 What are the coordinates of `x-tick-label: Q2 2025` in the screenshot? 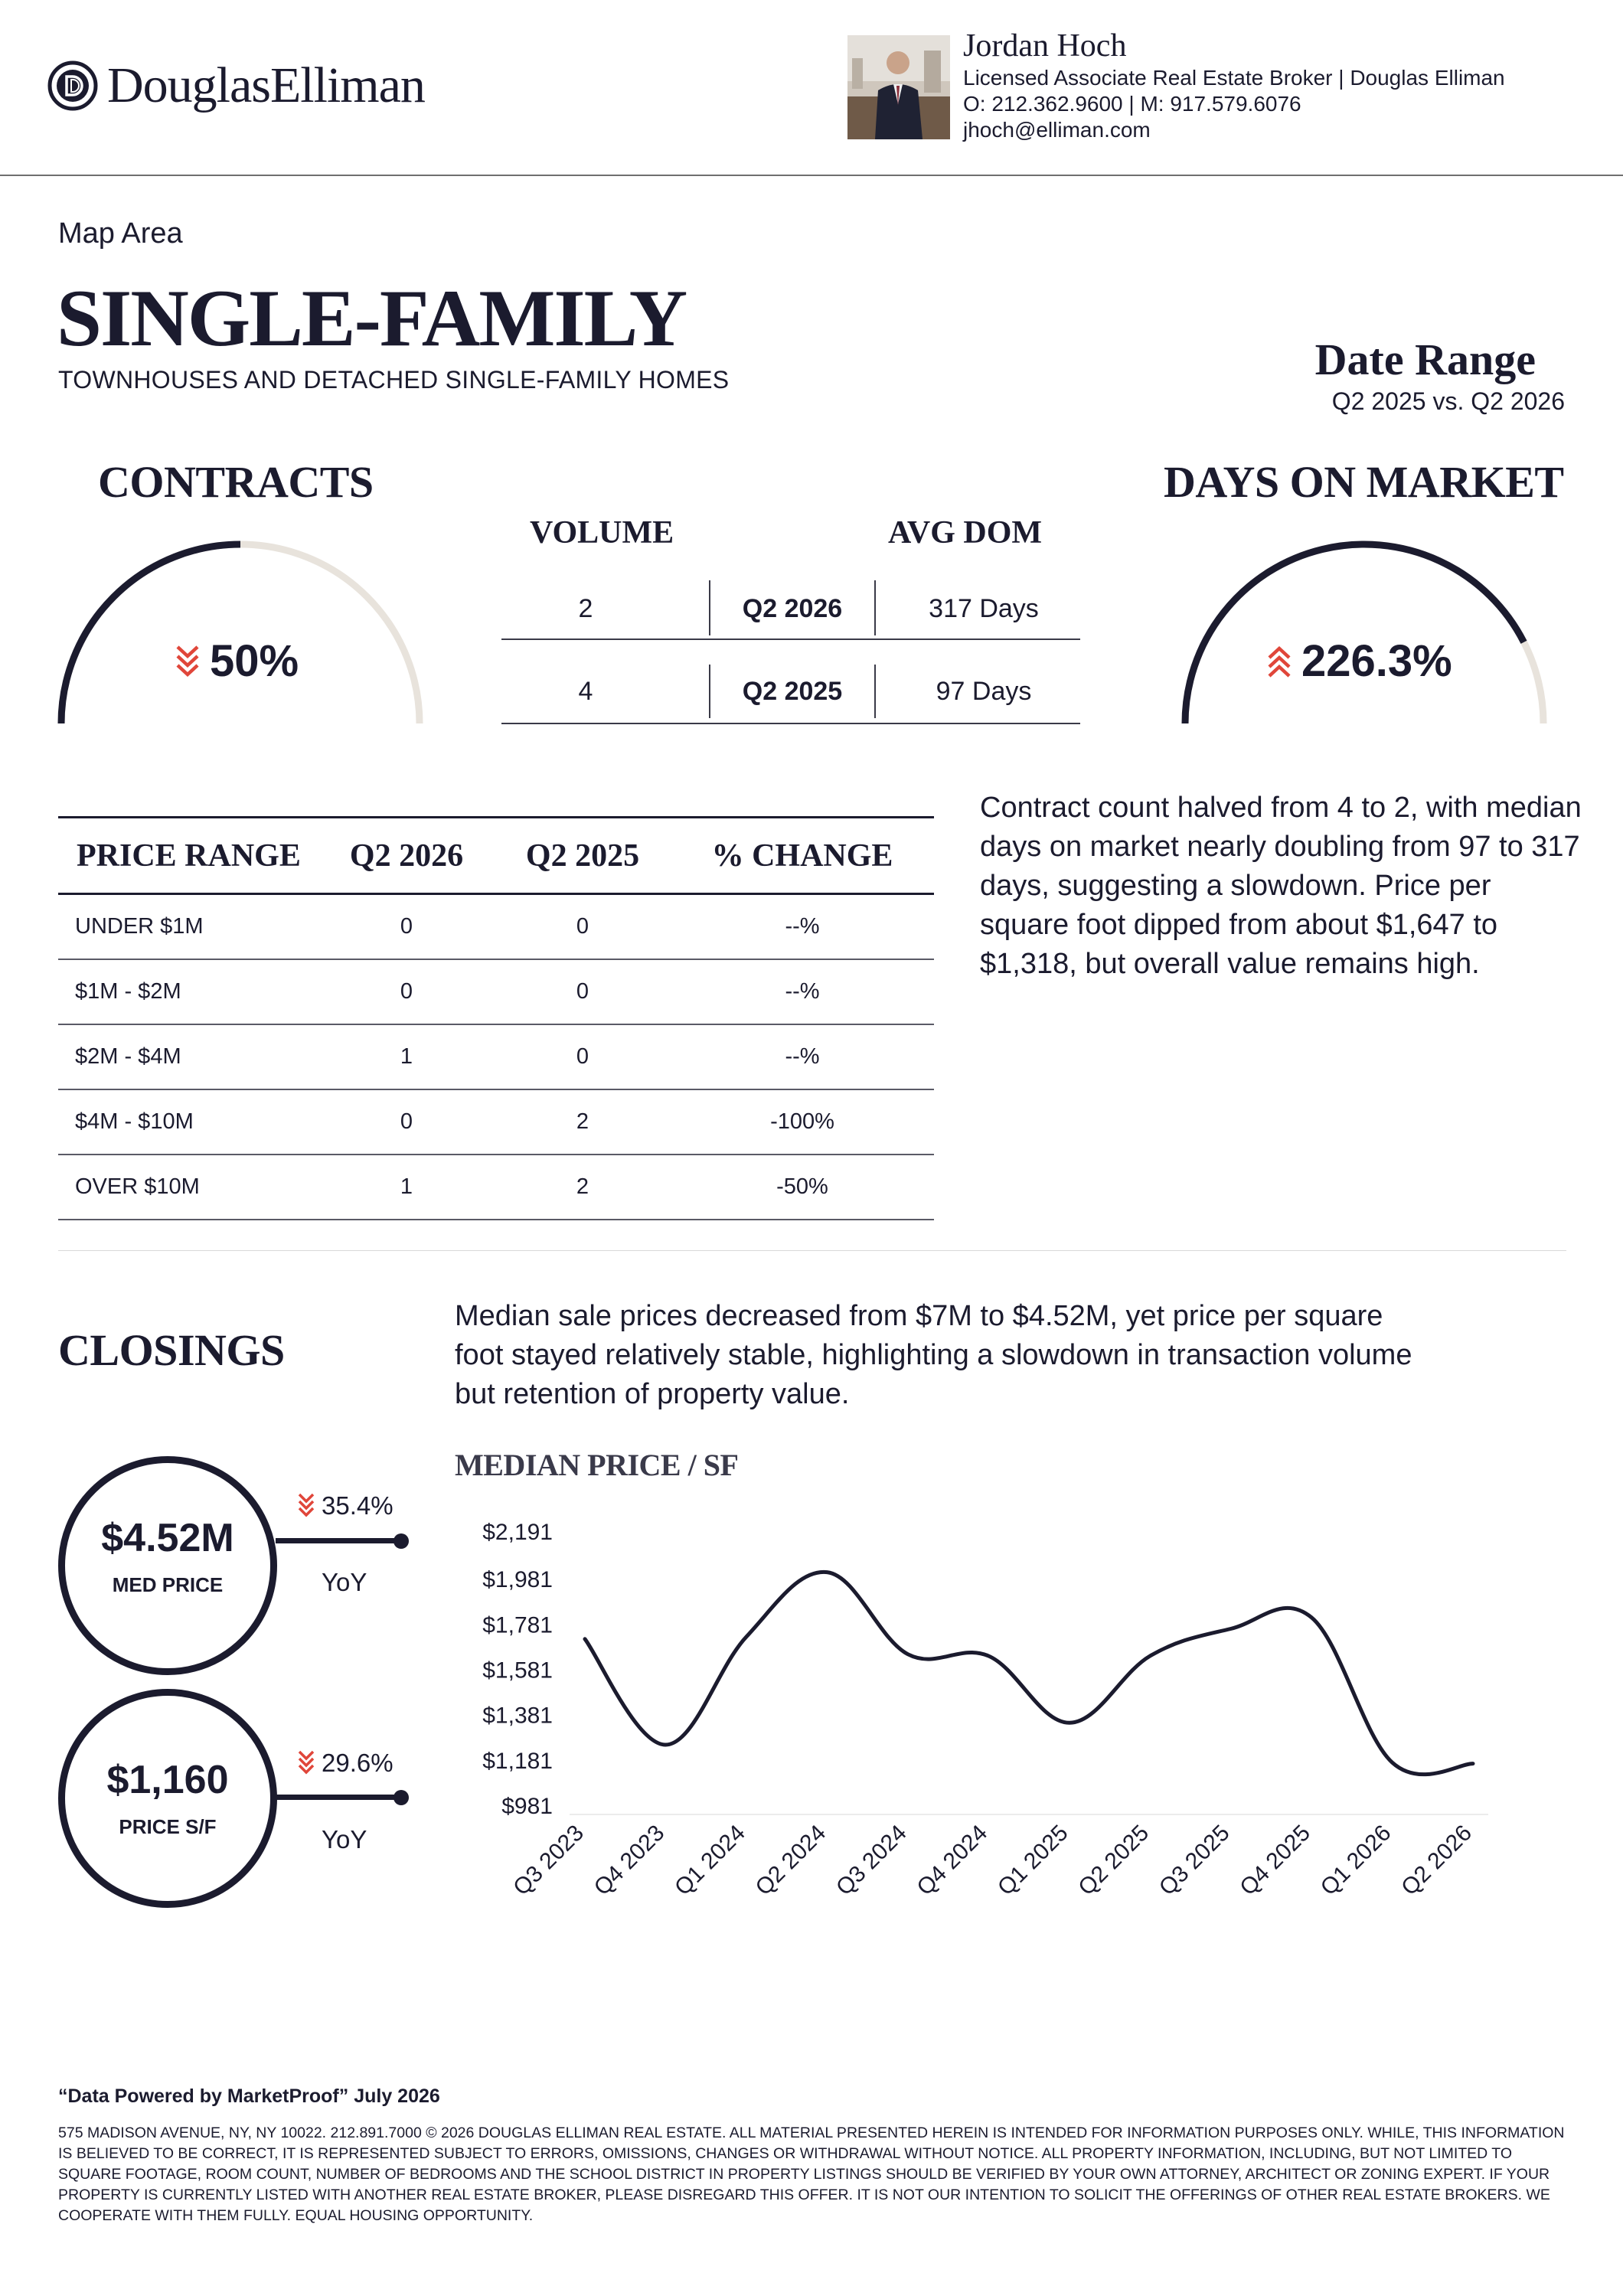 It's located at (1113, 1861).